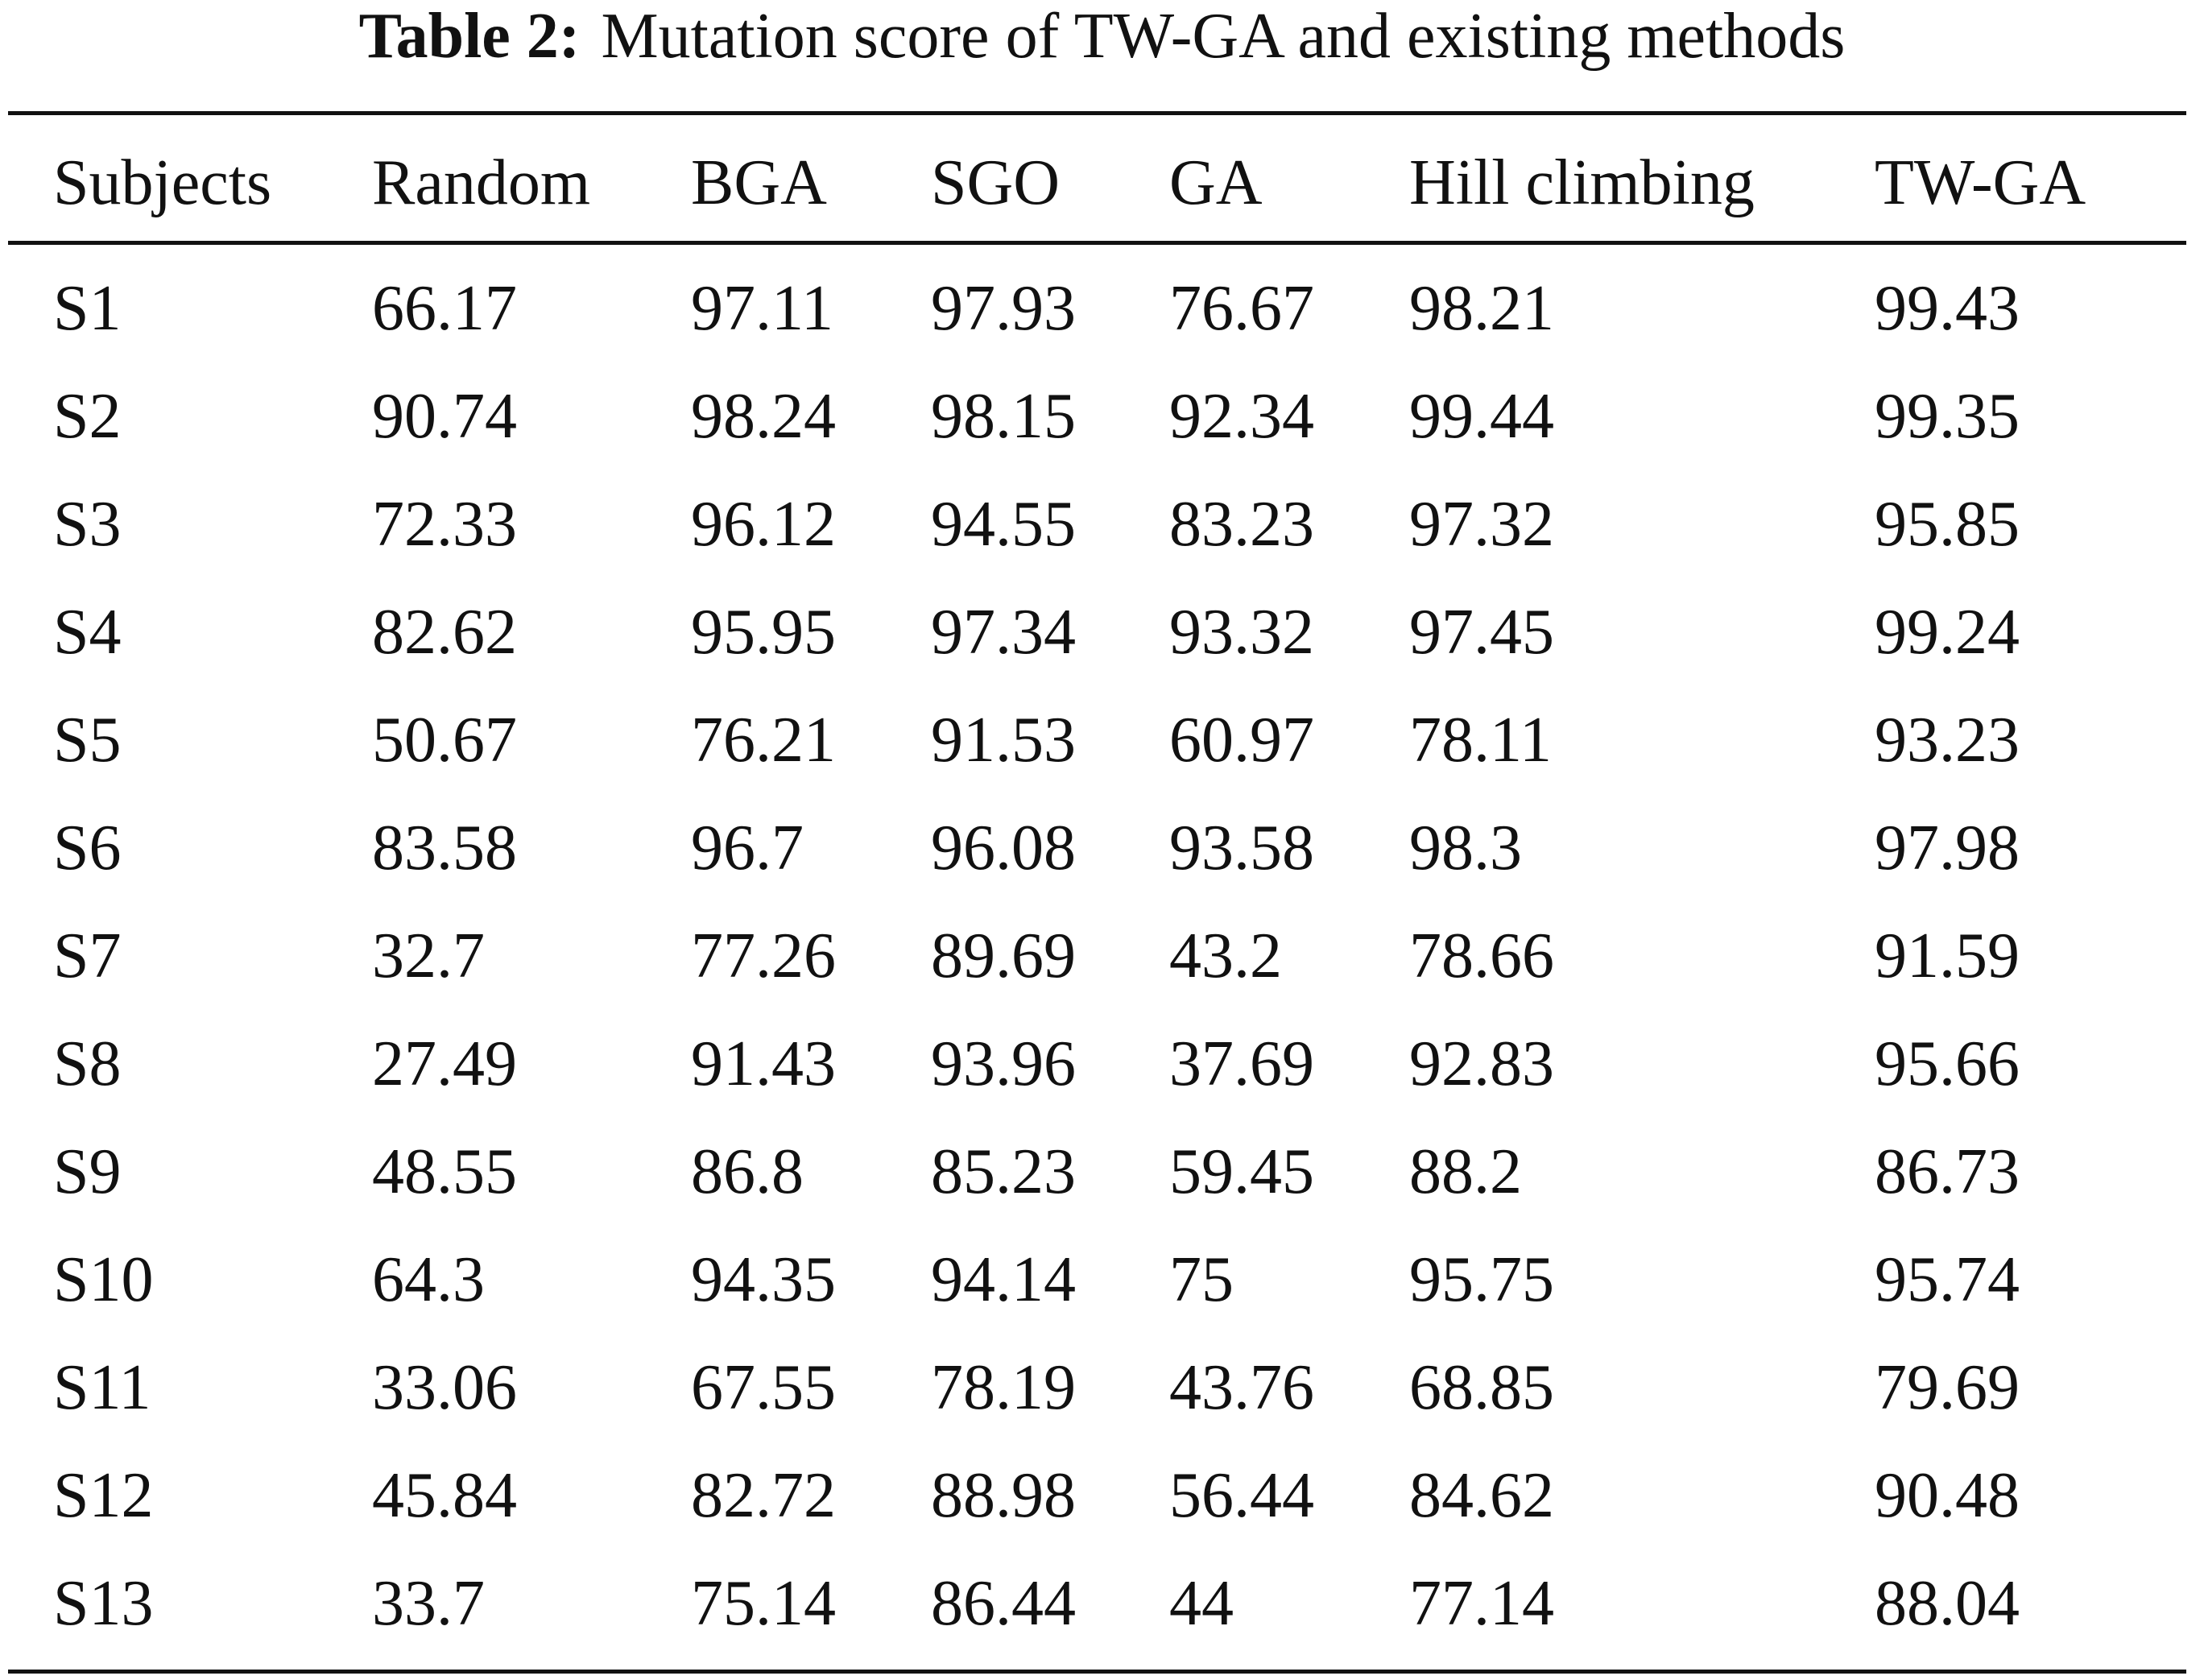 This screenshot has height=1680, width=2204. What do you see at coordinates (481, 182) in the screenshot?
I see `header-random: Random` at bounding box center [481, 182].